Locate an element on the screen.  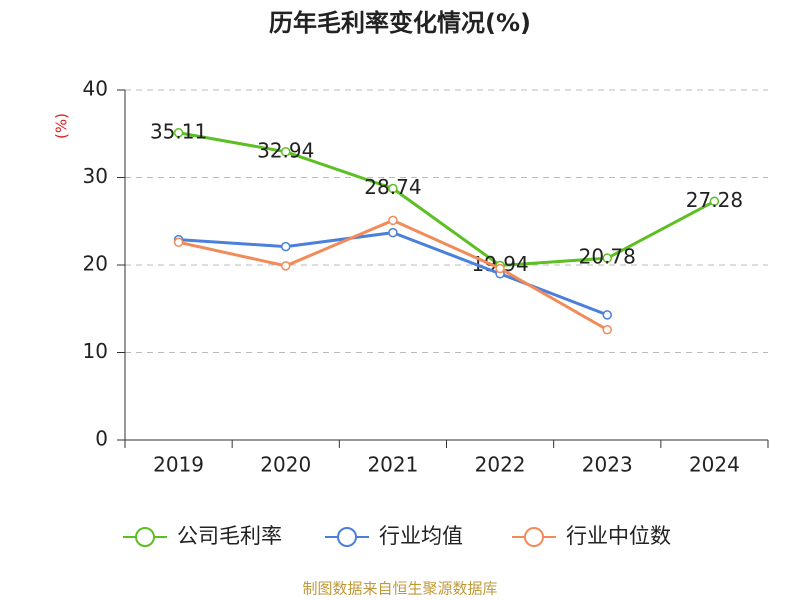
legend-label: 行业中位数 is located at coordinates (618, 536).